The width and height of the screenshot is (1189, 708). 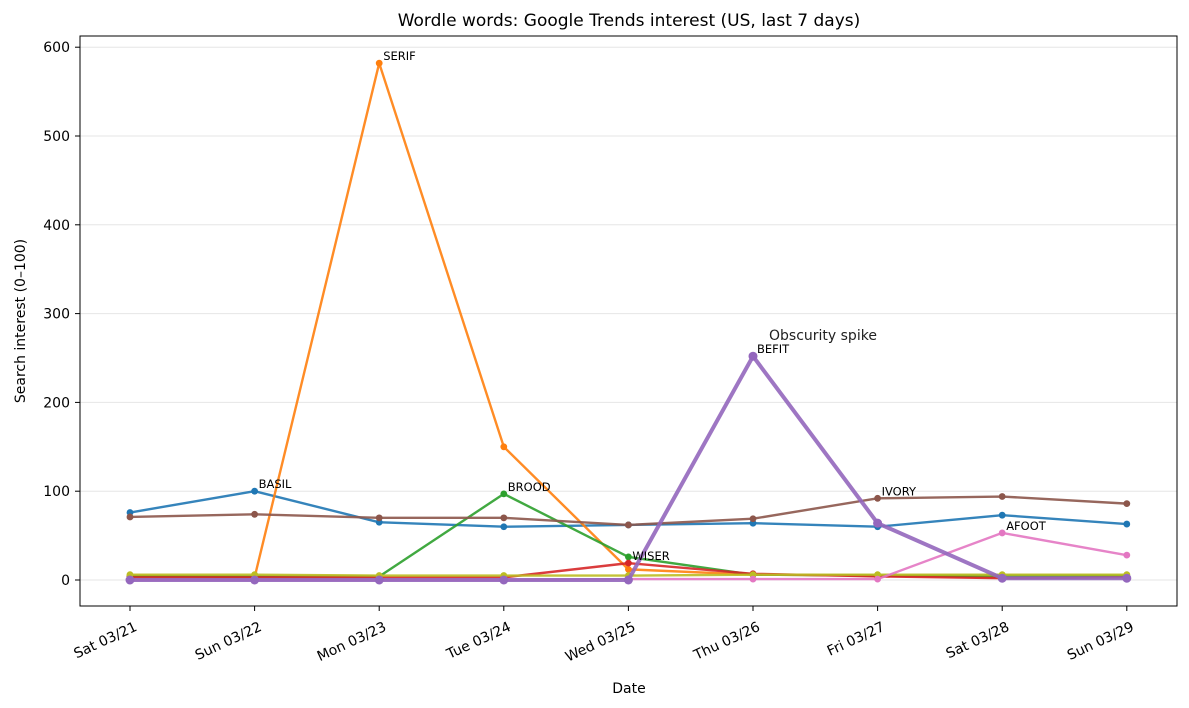 What do you see at coordinates (21, 321) in the screenshot?
I see `y-axis-label: Search interest (0–100)` at bounding box center [21, 321].